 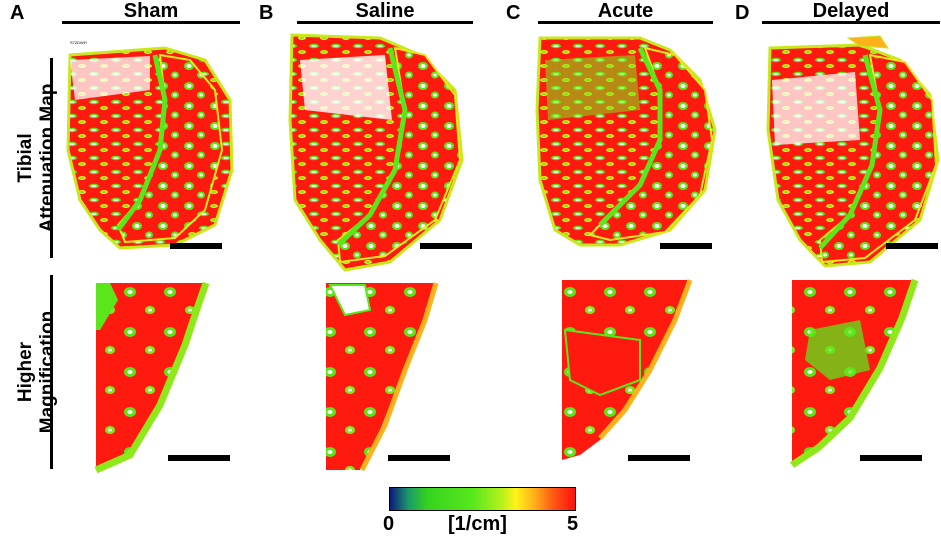 I want to click on delayed-bone, so click(x=853, y=151).